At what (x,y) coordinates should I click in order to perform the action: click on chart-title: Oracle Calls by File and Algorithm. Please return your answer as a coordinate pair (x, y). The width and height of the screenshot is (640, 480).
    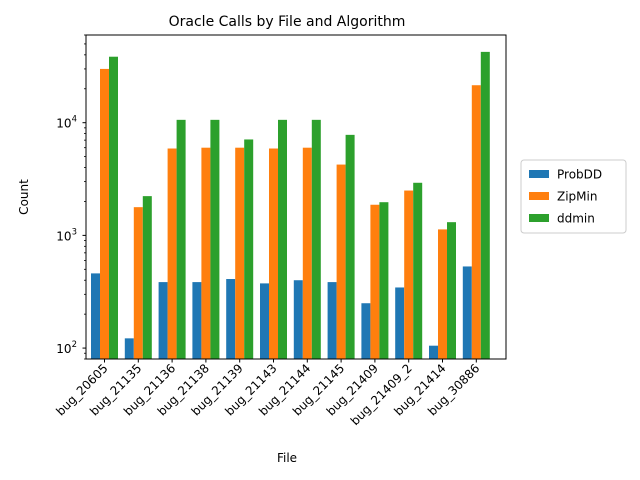
    Looking at the image, I should click on (287, 22).